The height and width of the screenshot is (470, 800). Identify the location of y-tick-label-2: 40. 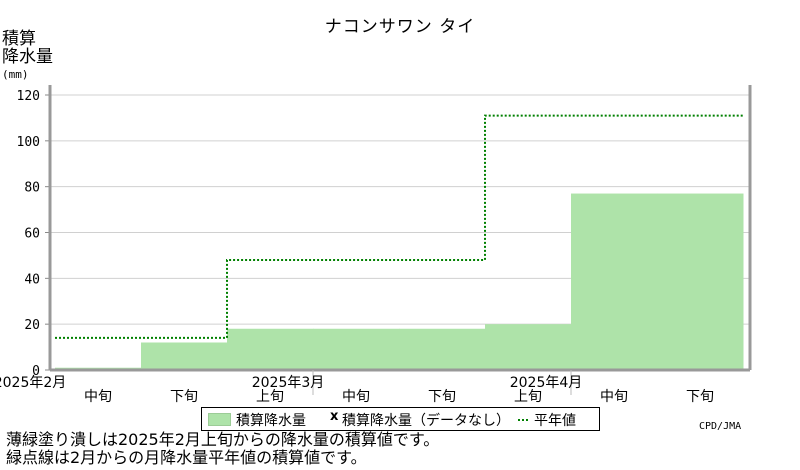
(32, 279).